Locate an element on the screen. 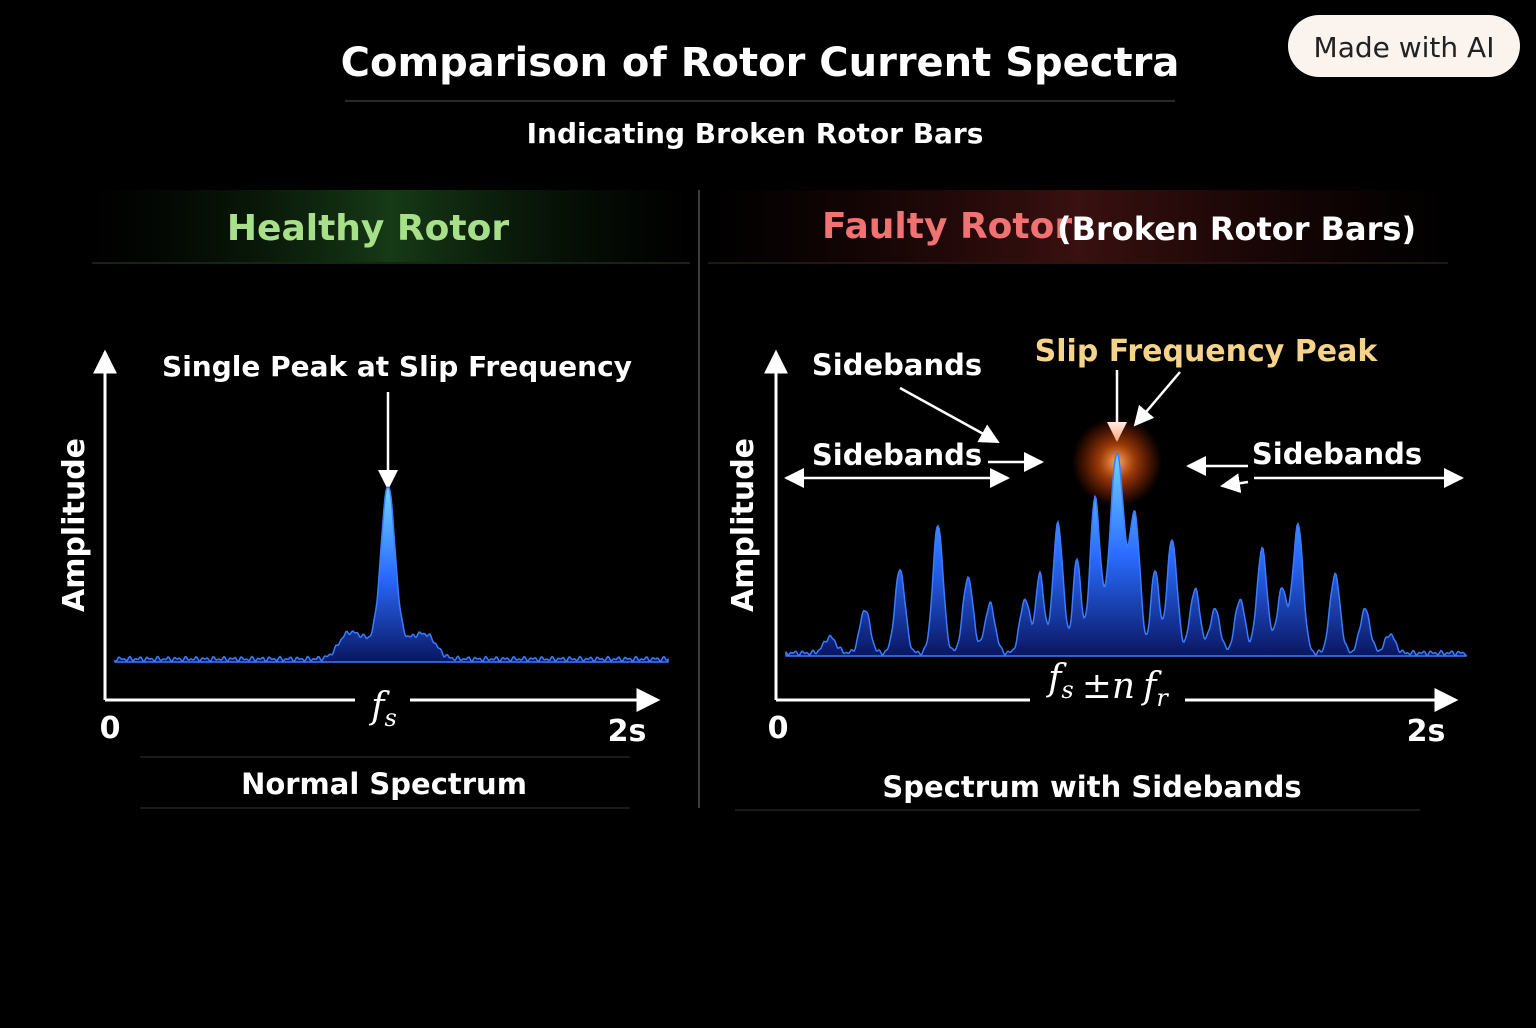 The height and width of the screenshot is (1028, 1536). x-marker: fs ±n fr is located at coordinates (1107, 685).